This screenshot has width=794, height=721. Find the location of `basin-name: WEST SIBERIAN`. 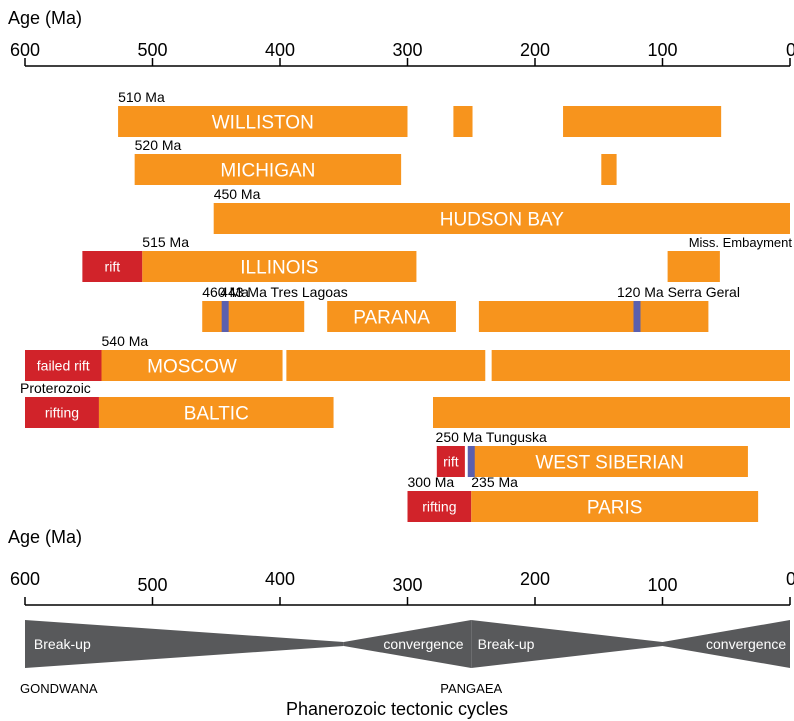

basin-name: WEST SIBERIAN is located at coordinates (609, 463).